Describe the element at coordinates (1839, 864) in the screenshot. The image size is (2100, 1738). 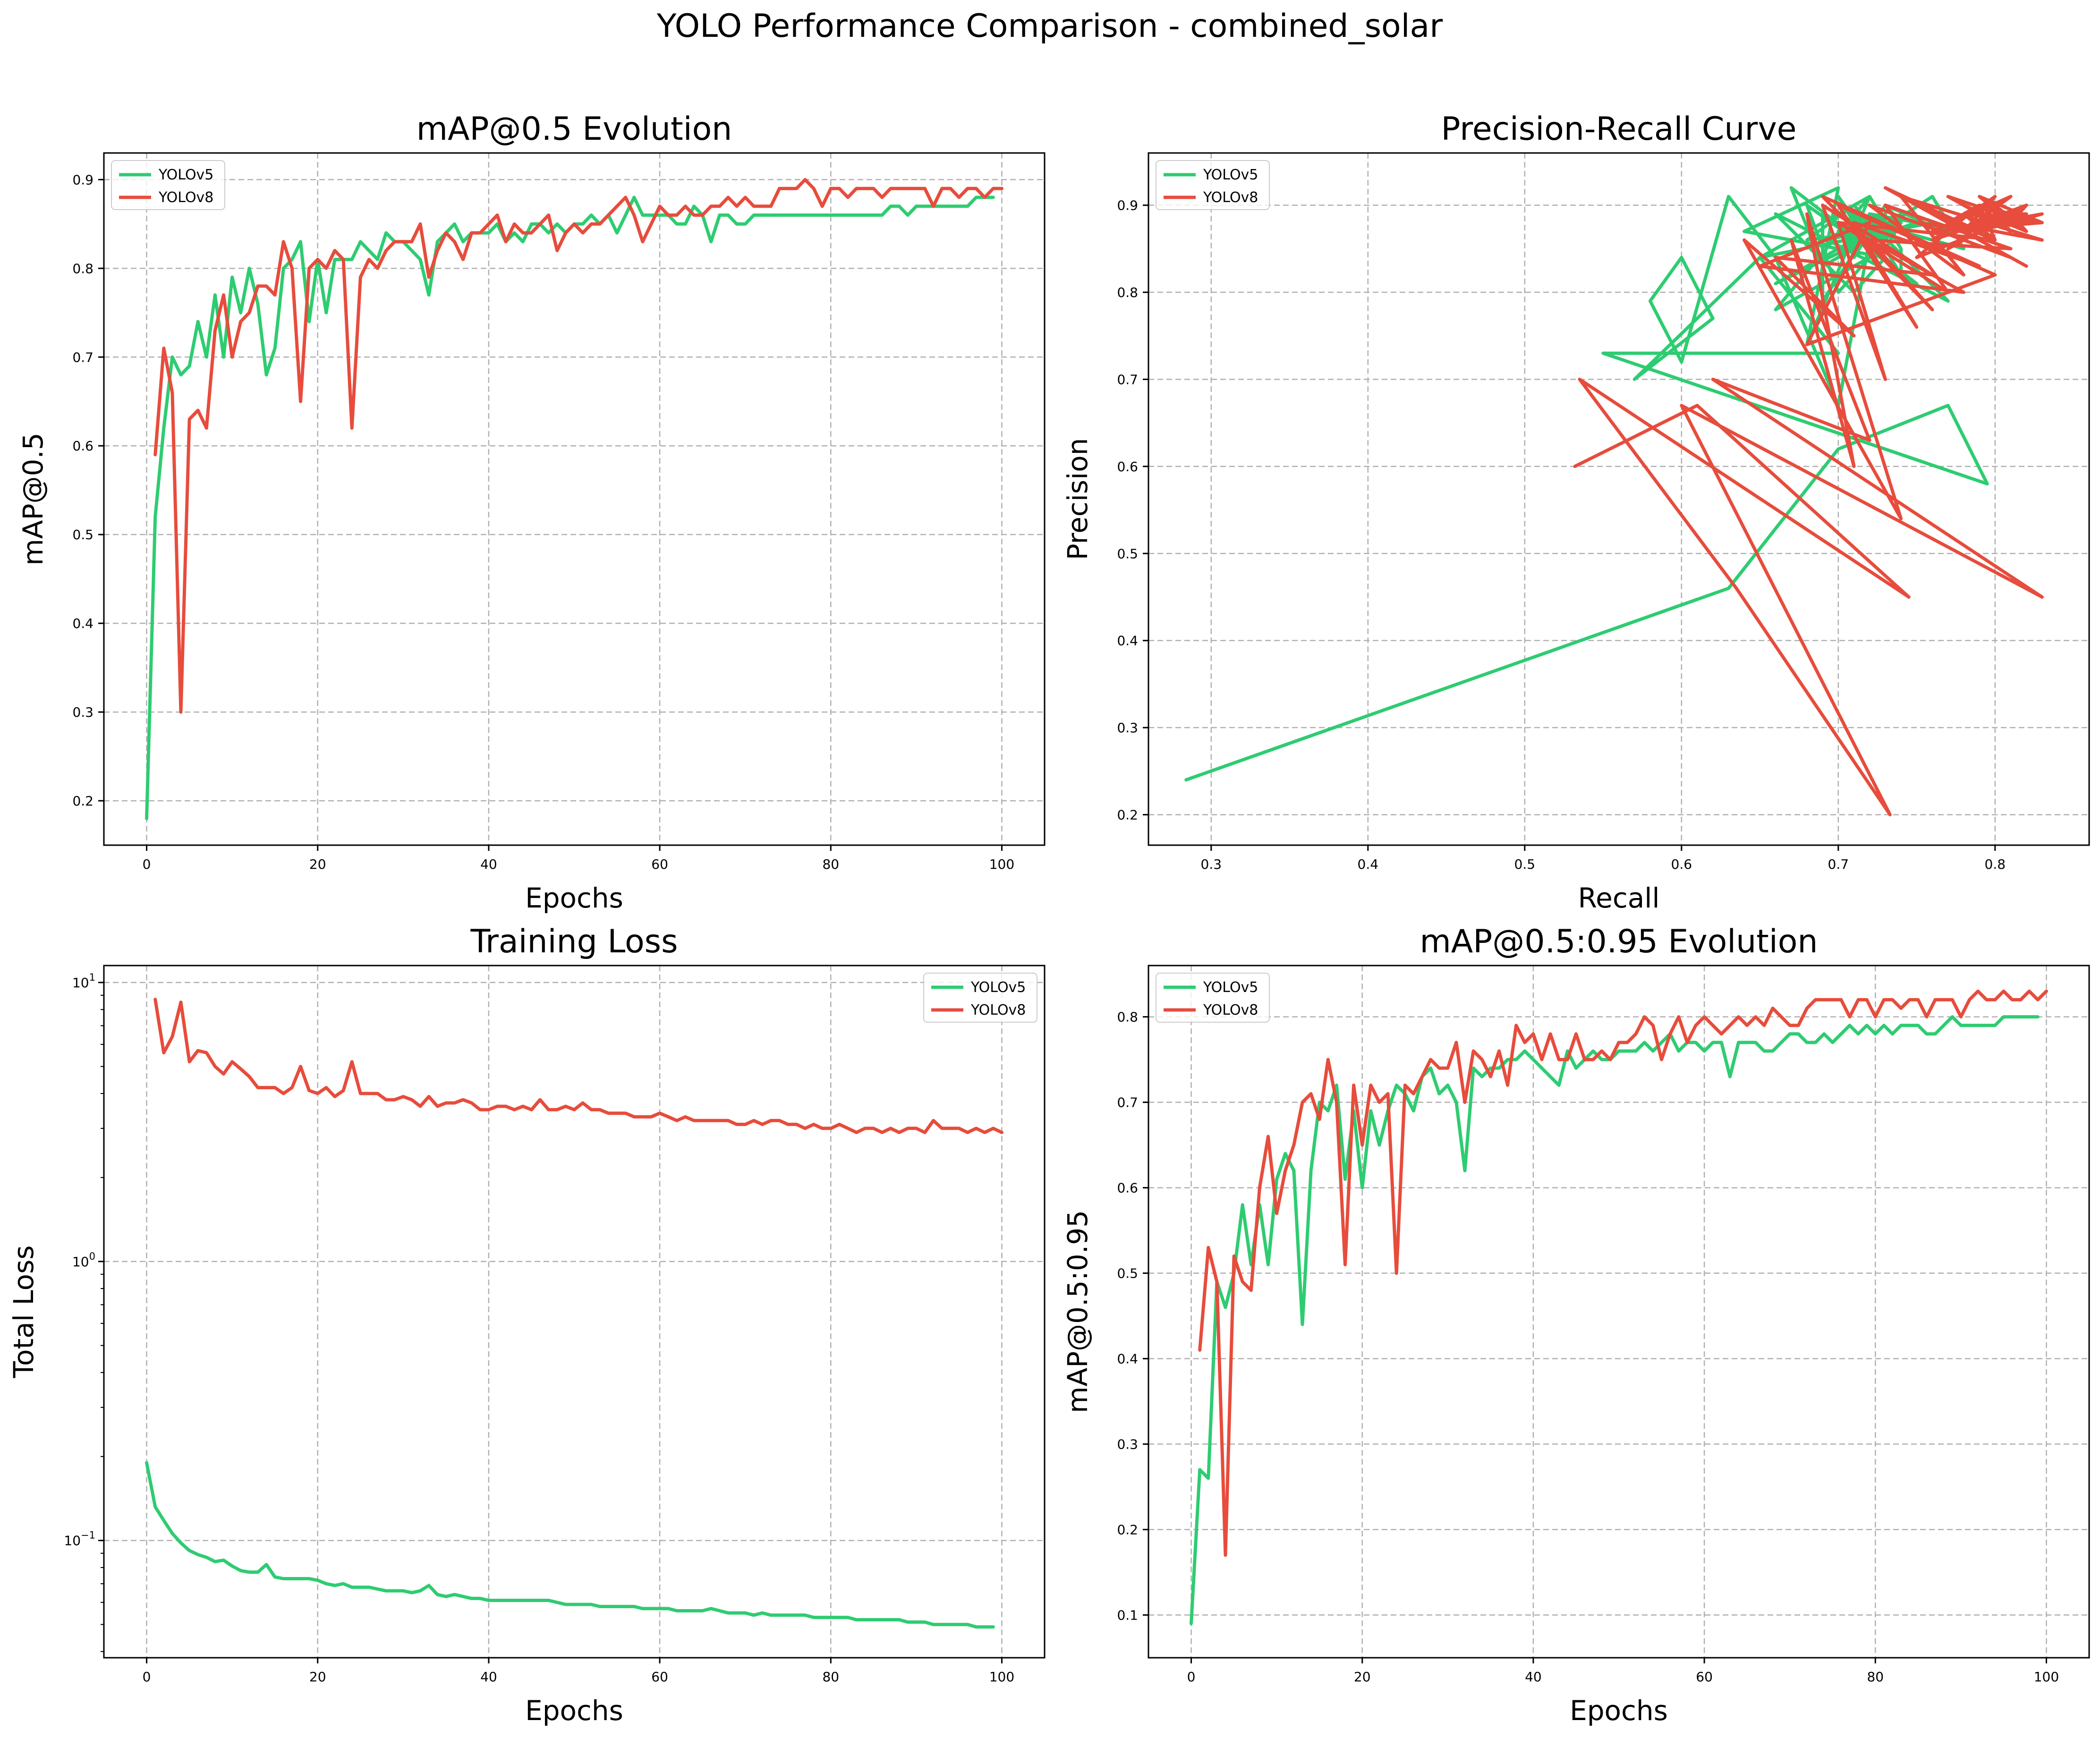
I see `x-tick-label: 0.7` at that location.